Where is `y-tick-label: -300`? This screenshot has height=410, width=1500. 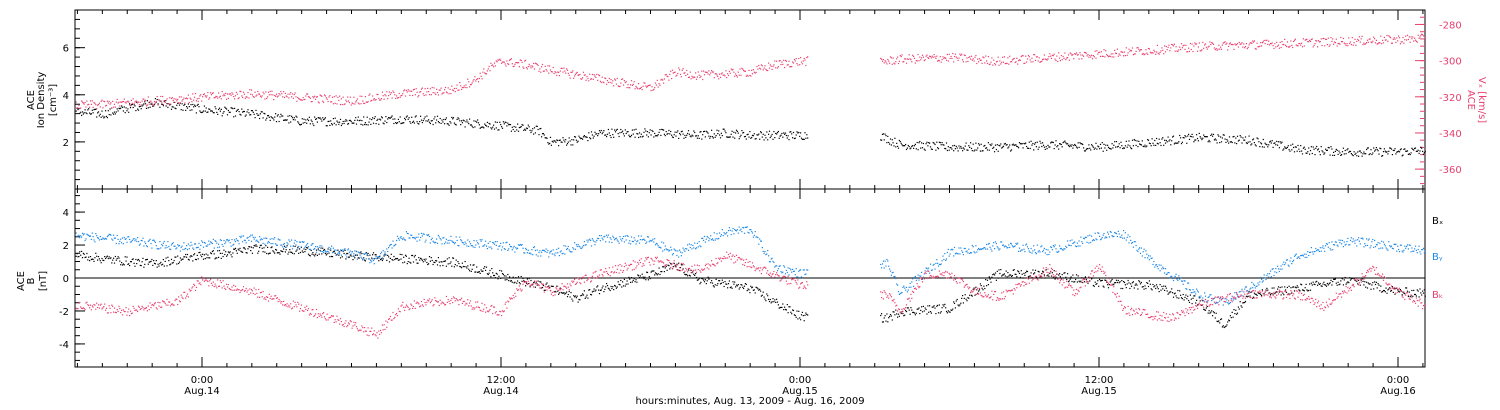
y-tick-label: -300 is located at coordinates (1450, 62).